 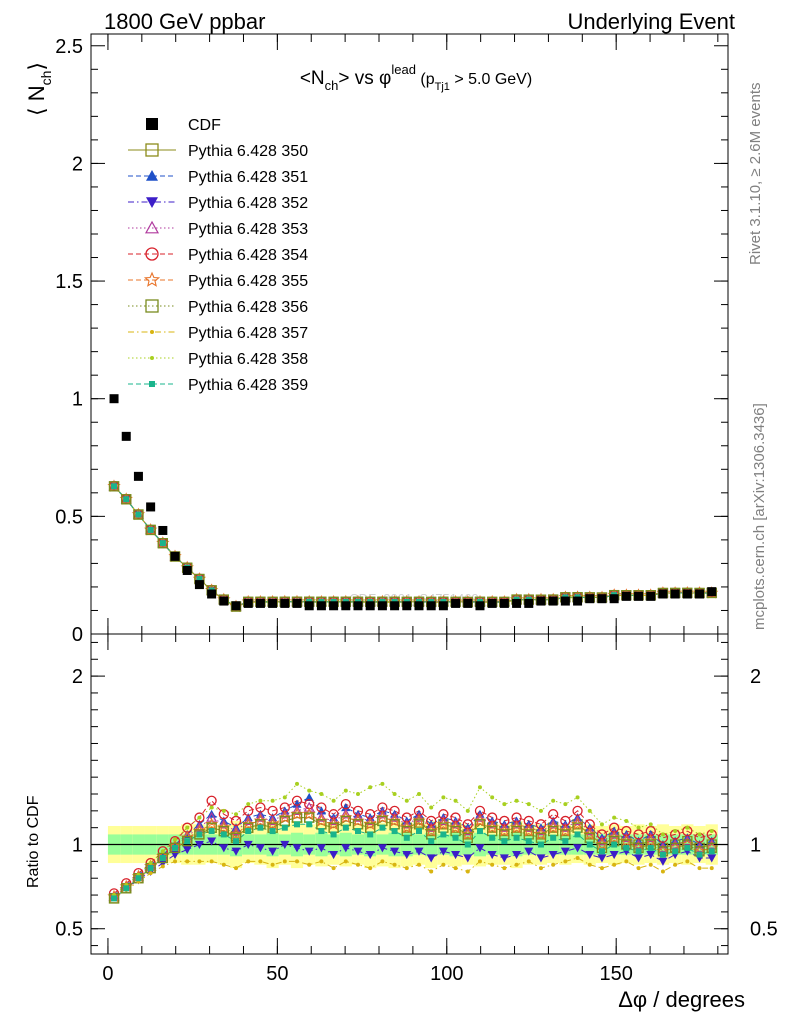 What do you see at coordinates (764, 930) in the screenshot?
I see `y-tick-label-bottom-right: 0.5` at bounding box center [764, 930].